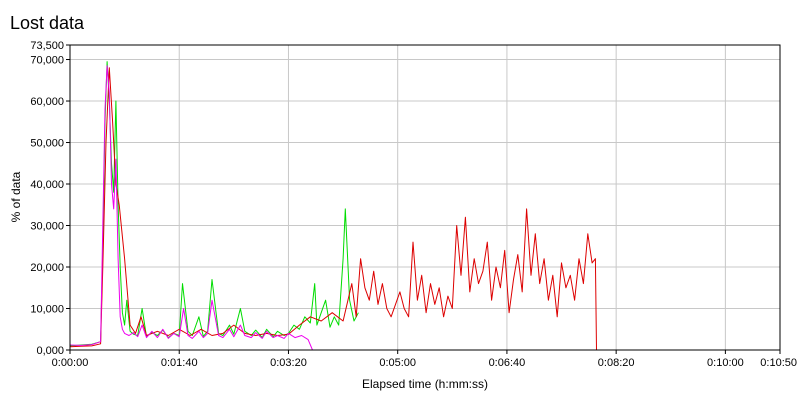 The image size is (800, 400). What do you see at coordinates (50, 351) in the screenshot?
I see `y-tick-label: 0,000` at bounding box center [50, 351].